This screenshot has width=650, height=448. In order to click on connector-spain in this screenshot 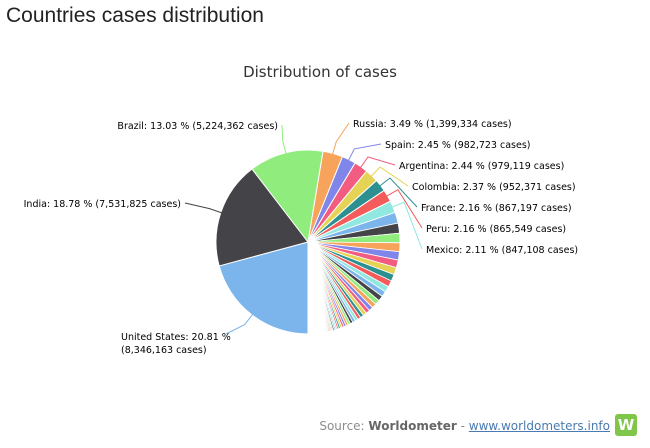, I will do `click(364, 152)`.